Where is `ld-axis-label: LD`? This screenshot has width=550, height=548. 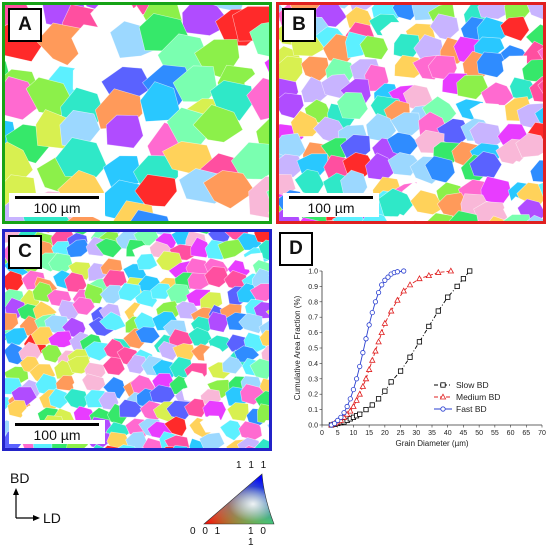
ld-axis-label: LD is located at coordinates (52, 518).